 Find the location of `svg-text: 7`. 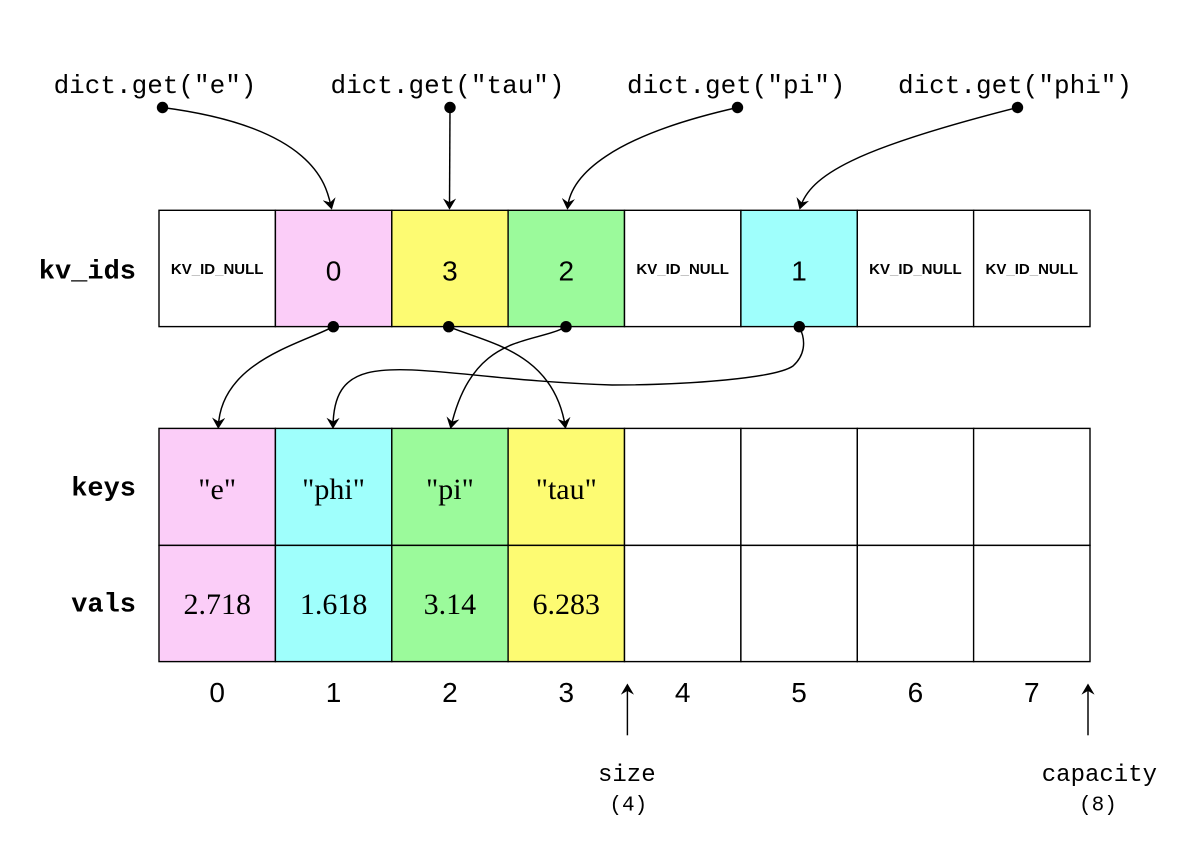

svg-text: 7 is located at coordinates (1032, 692).